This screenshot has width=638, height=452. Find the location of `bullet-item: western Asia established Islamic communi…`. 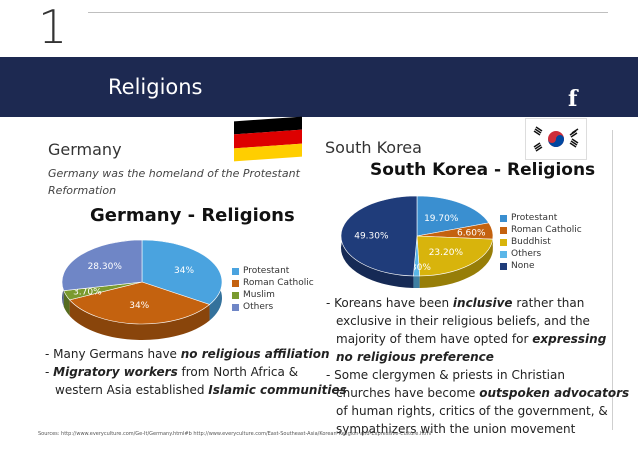

bullet-item: western Asia established Islamic communi… is located at coordinates (201, 390).